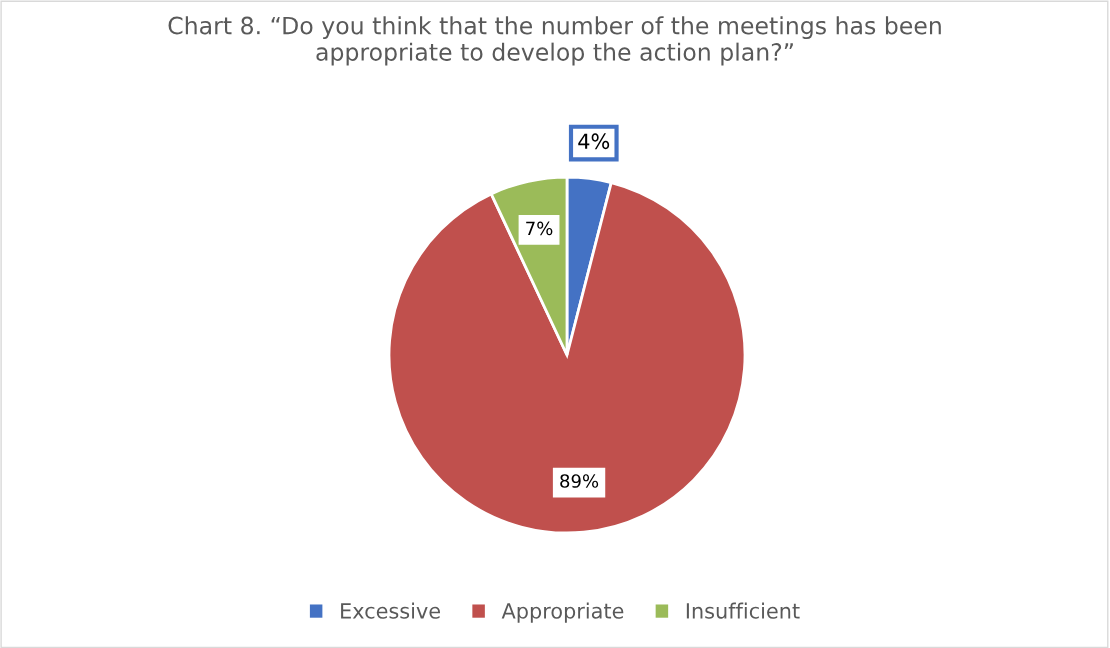 The image size is (1110, 648). Describe the element at coordinates (390, 610) in the screenshot. I see `legend-label: Excessive` at that location.